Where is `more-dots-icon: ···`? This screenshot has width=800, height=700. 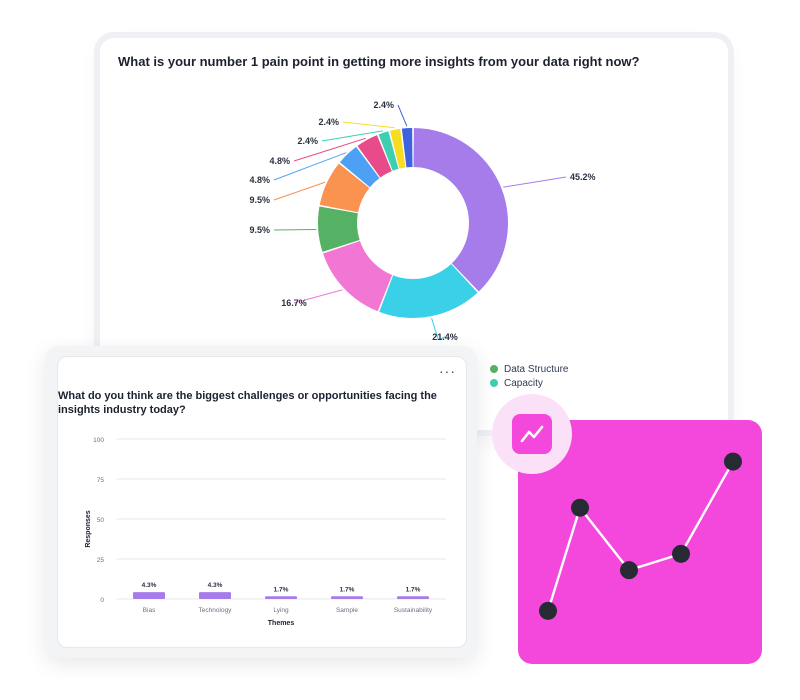 more-dots-icon: ··· is located at coordinates (447, 371).